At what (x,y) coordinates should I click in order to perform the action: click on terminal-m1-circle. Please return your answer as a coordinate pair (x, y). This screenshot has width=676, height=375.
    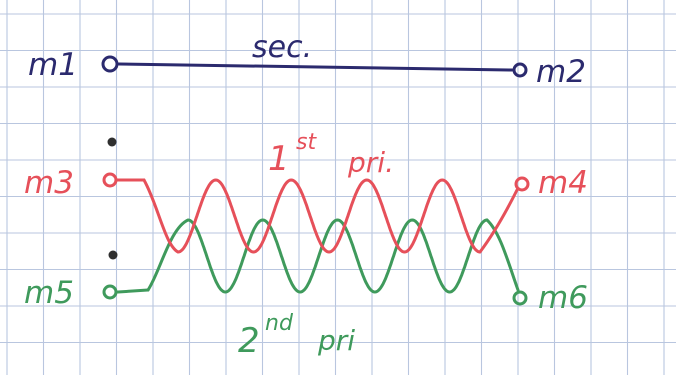
    Looking at the image, I should click on (110, 64).